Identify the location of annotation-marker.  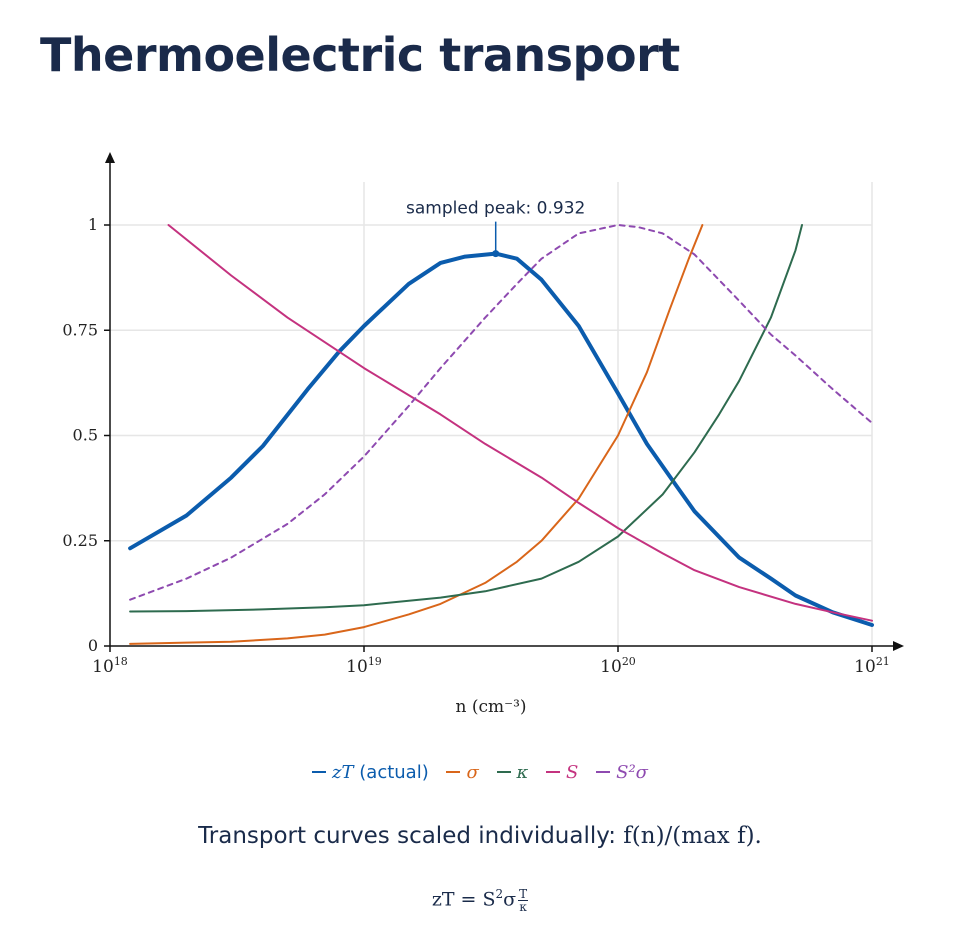
(496, 254).